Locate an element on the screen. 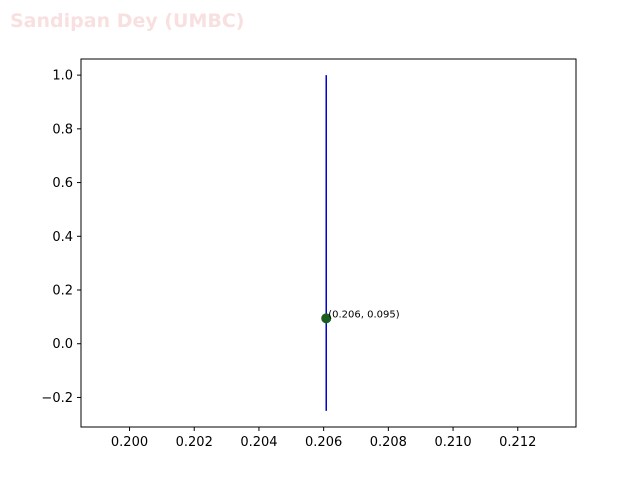 This screenshot has height=480, width=640. watermark-text: Sandipan Dey (UMBC) is located at coordinates (127, 21).